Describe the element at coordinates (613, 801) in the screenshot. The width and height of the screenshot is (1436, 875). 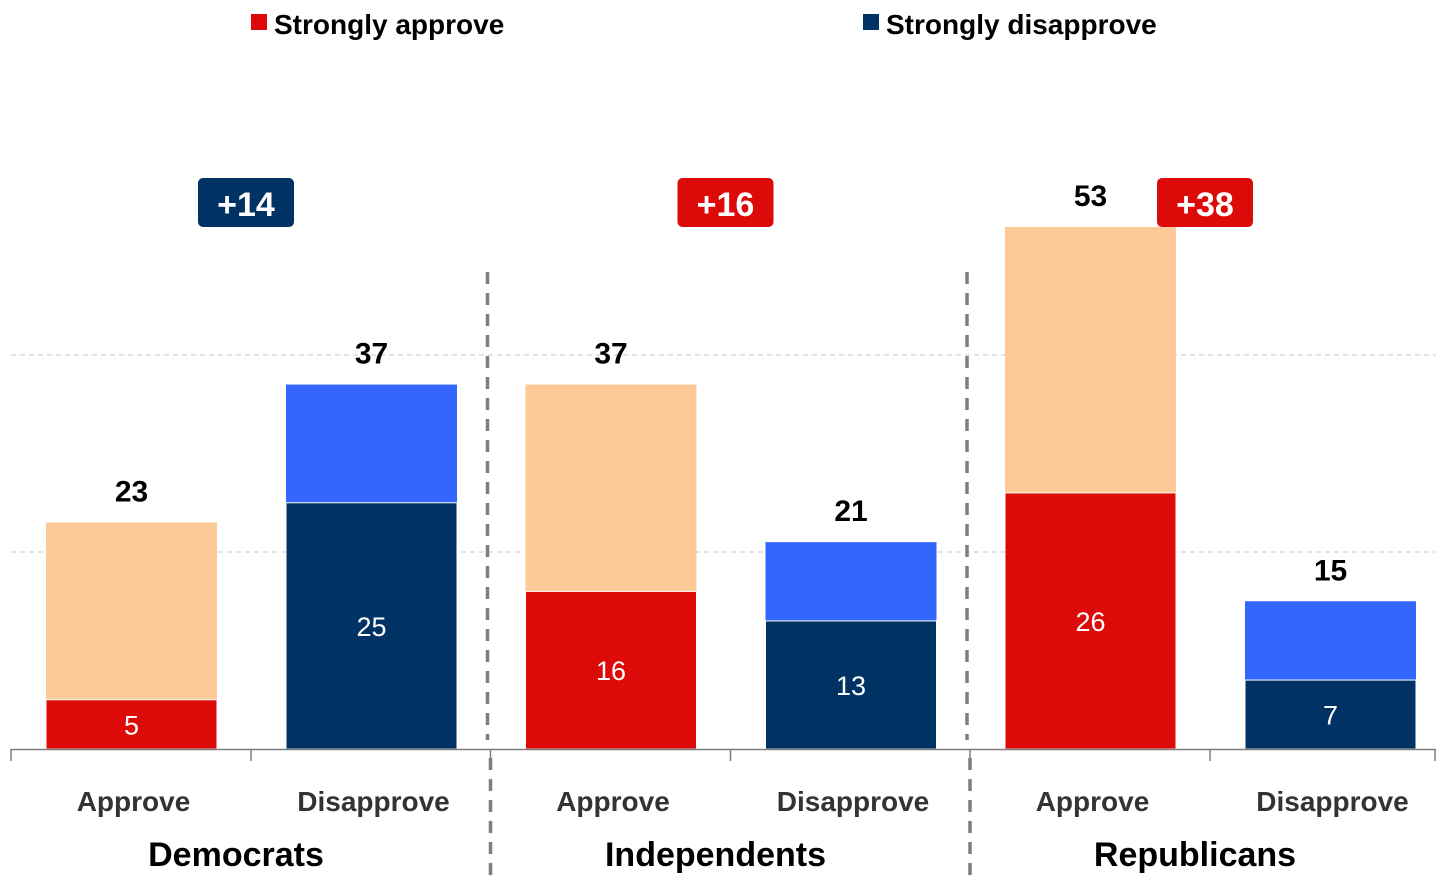
I see `category-label-independents-approve: Approve` at that location.